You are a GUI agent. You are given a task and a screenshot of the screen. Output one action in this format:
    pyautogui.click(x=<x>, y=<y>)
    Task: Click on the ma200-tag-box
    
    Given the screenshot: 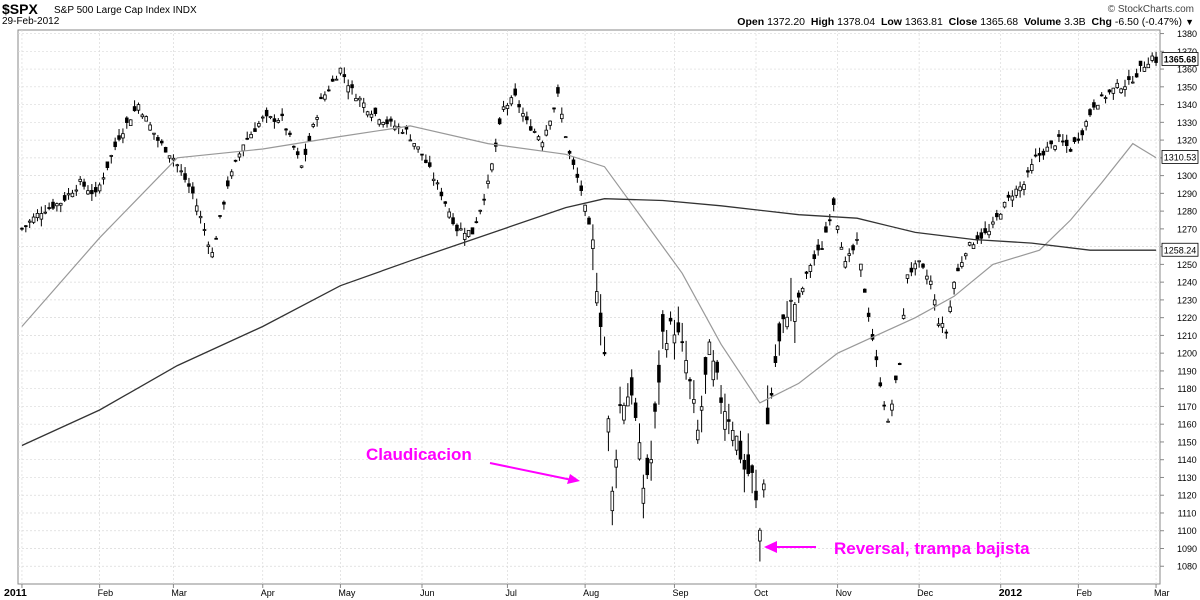 What is the action you would take?
    pyautogui.click(x=1180, y=249)
    